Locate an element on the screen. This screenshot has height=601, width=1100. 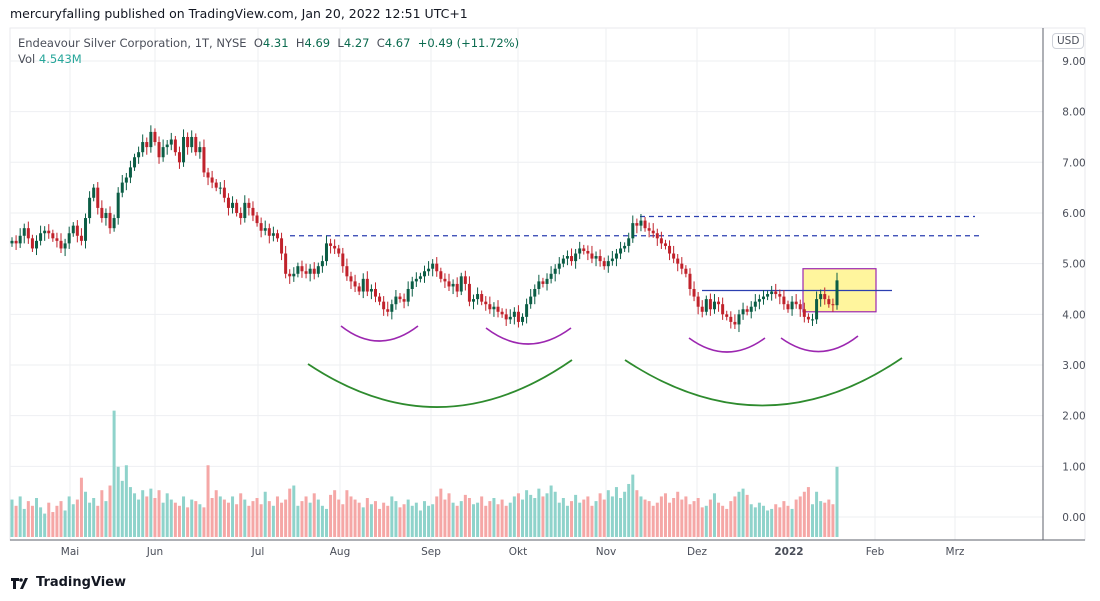
price-axis: 9.00 8.00 7.00 6.00 5.00 4.00 3.00 2.00 1.00 0.00 is located at coordinates (1073, 290).